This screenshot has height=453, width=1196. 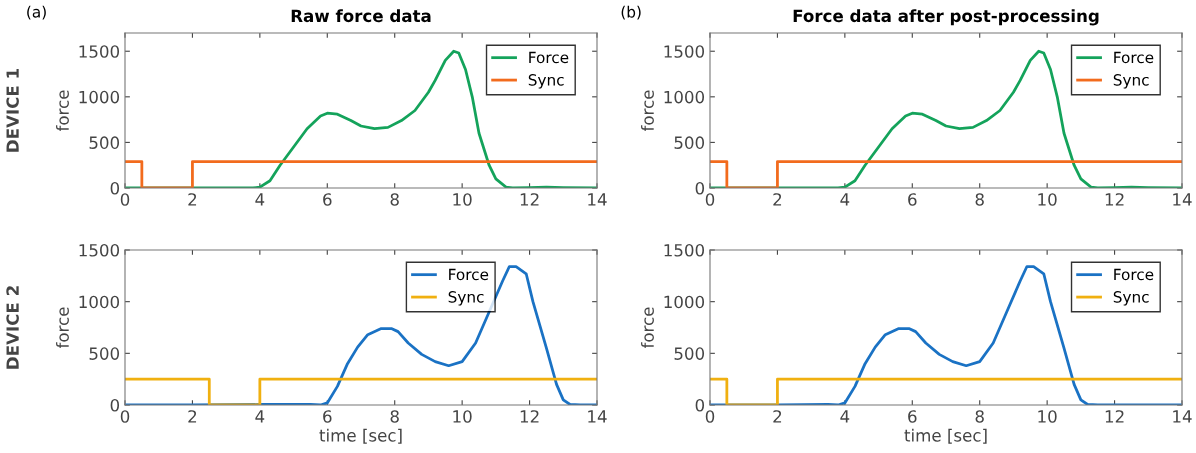 What do you see at coordinates (631, 12) in the screenshot?
I see `text: (b)` at bounding box center [631, 12].